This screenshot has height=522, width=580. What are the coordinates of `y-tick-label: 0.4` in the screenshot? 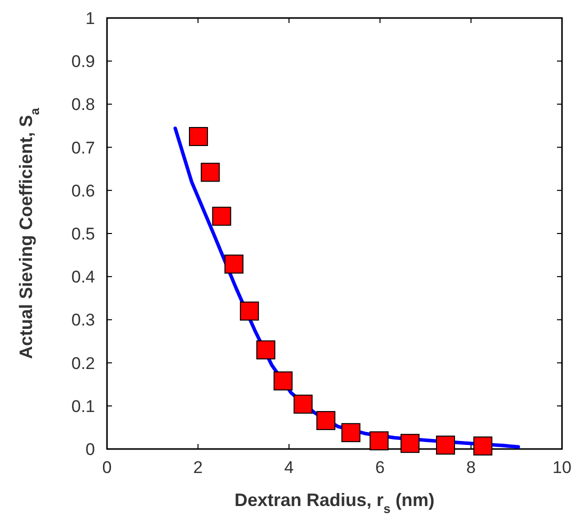 It's located at (83, 277).